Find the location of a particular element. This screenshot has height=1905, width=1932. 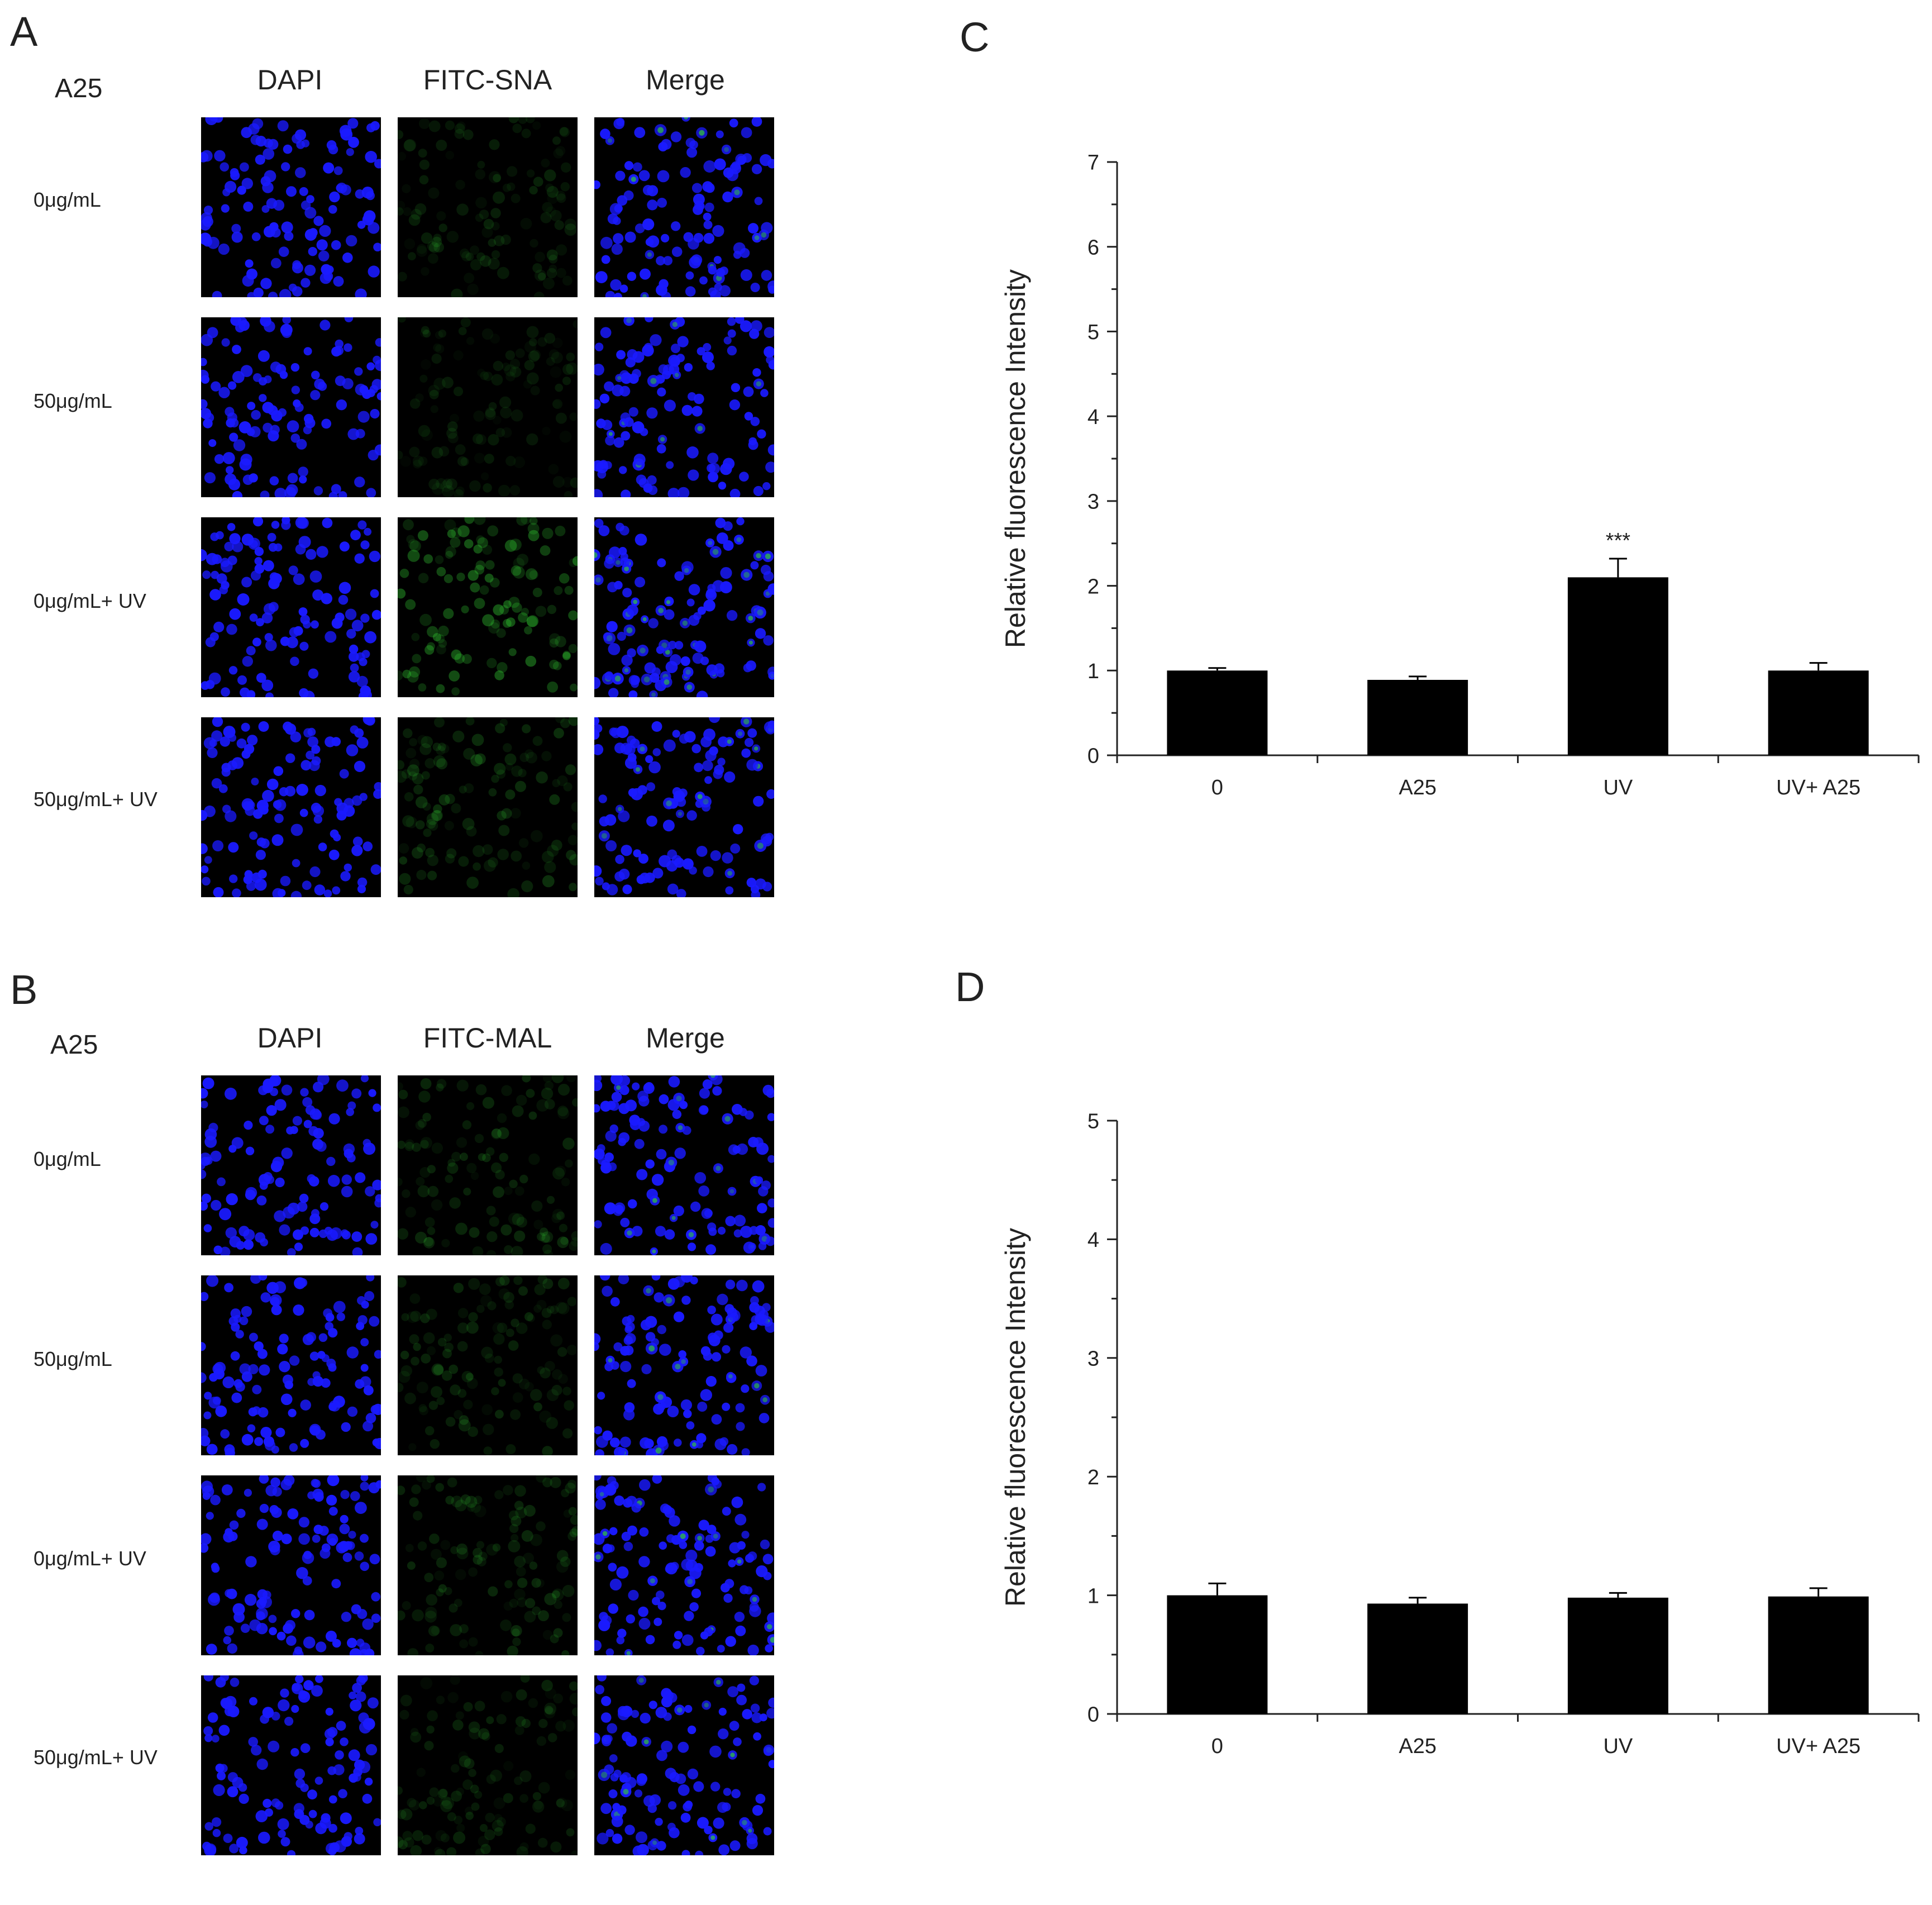

panel-a-col-dapi: DAPI is located at coordinates (290, 80).